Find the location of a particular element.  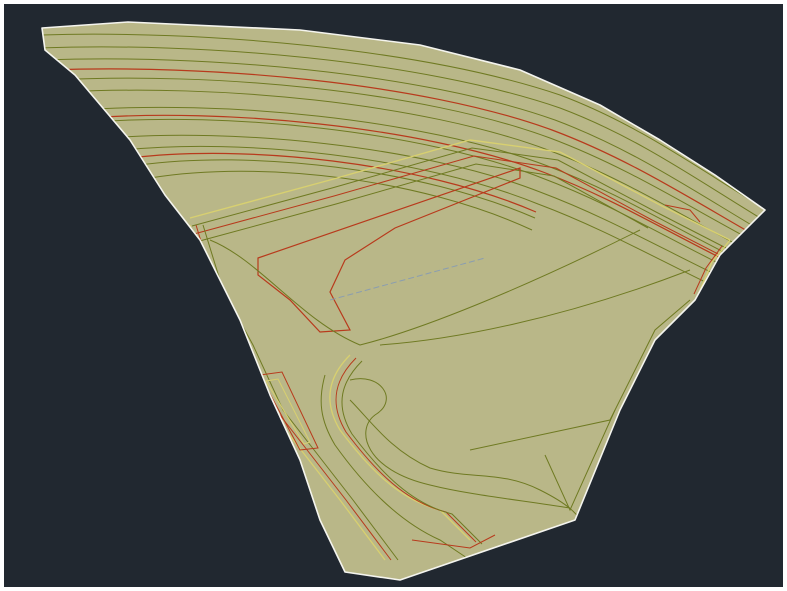

bench-breaklines is located at coordinates (460, 198).